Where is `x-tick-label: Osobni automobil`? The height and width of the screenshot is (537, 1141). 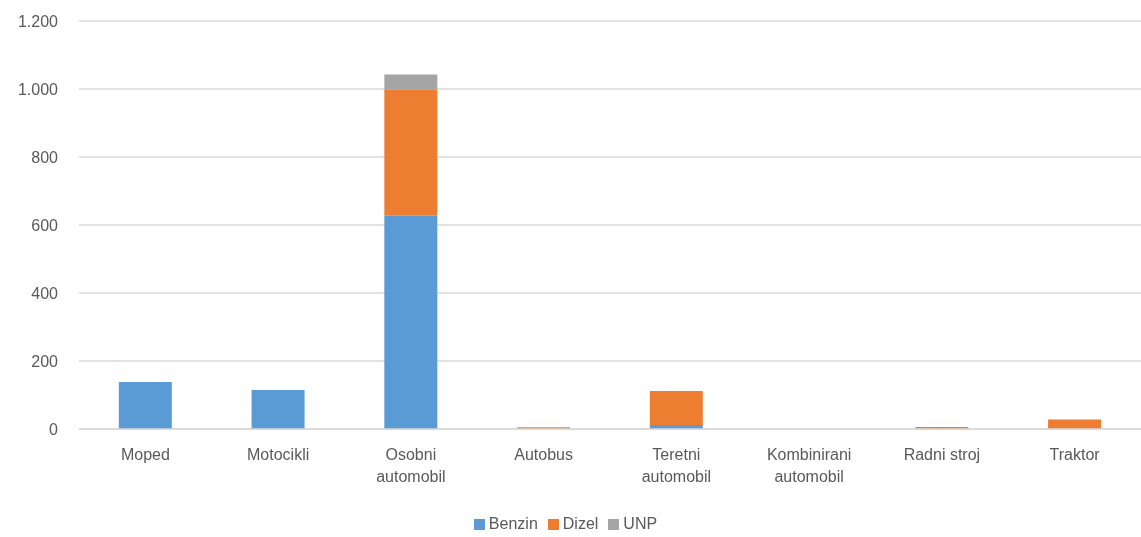
x-tick-label: Osobni automobil is located at coordinates (411, 466).